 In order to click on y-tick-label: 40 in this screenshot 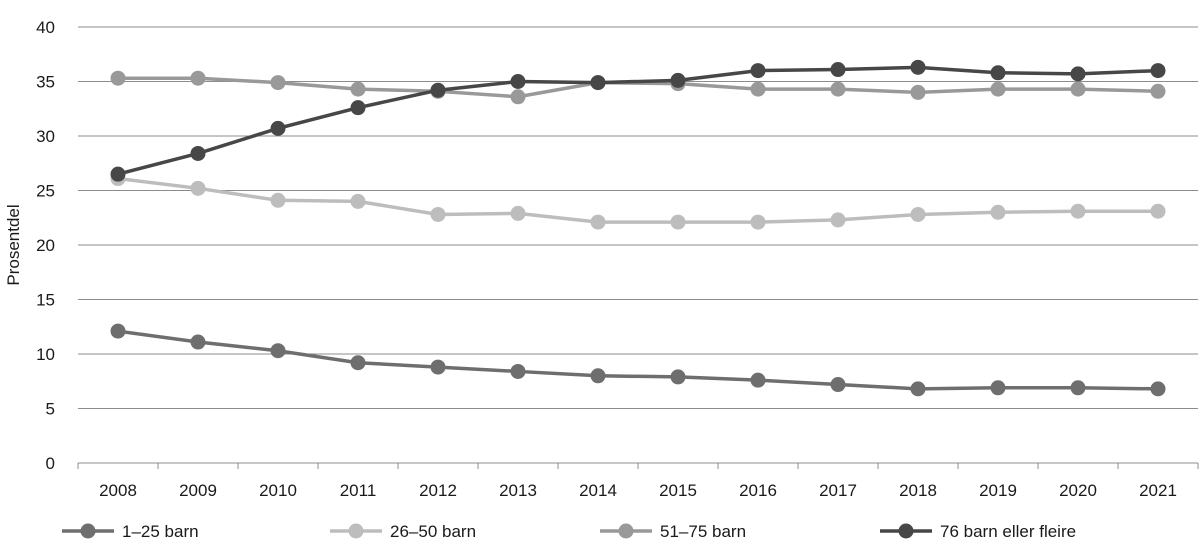, I will do `click(45, 27)`.